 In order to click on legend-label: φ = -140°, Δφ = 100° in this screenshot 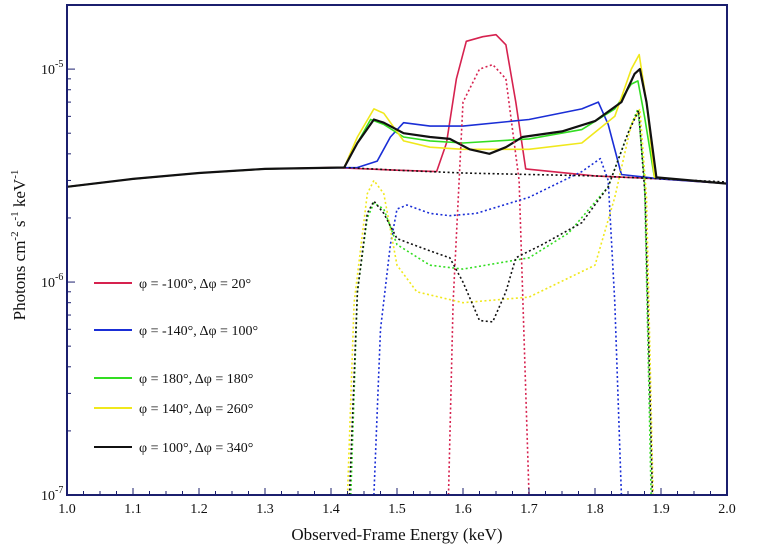, I will do `click(198, 331)`.